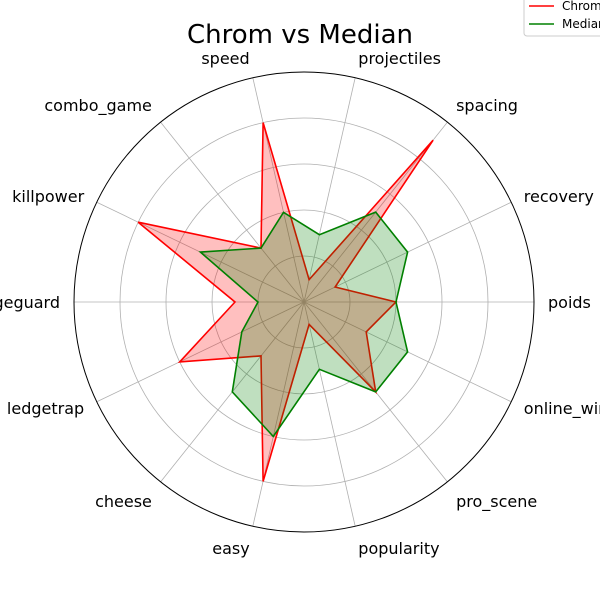  Describe the element at coordinates (45, 408) in the screenshot. I see `axis-label-ledgetrap: ledgetrap` at that location.